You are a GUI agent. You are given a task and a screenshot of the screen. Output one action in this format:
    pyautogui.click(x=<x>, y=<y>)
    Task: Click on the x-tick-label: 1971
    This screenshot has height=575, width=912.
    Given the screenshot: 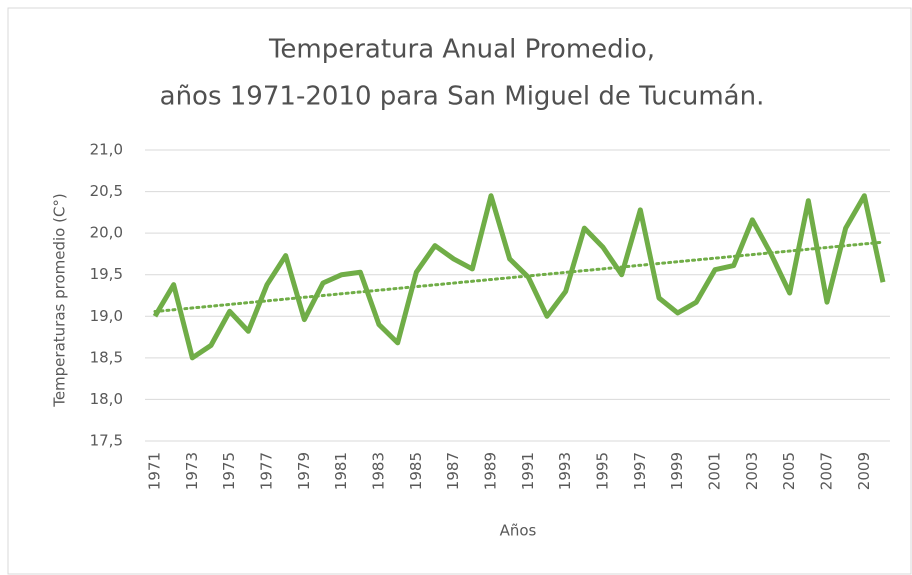 What is the action you would take?
    pyautogui.click(x=155, y=471)
    